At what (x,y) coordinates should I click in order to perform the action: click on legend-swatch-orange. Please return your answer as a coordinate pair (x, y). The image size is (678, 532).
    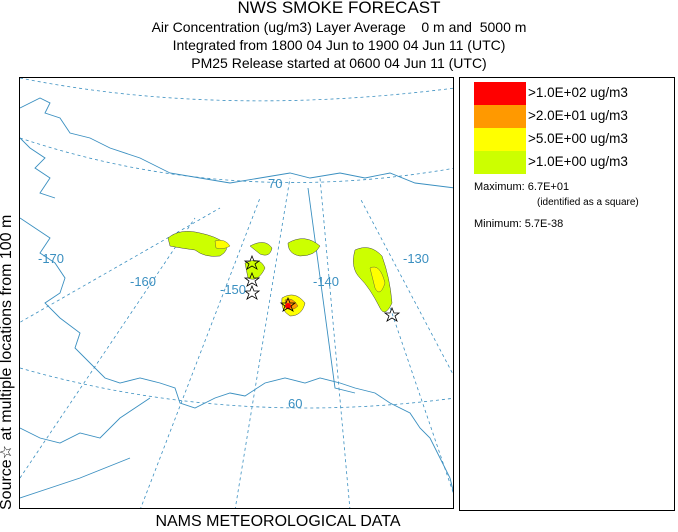
    Looking at the image, I should click on (500, 116).